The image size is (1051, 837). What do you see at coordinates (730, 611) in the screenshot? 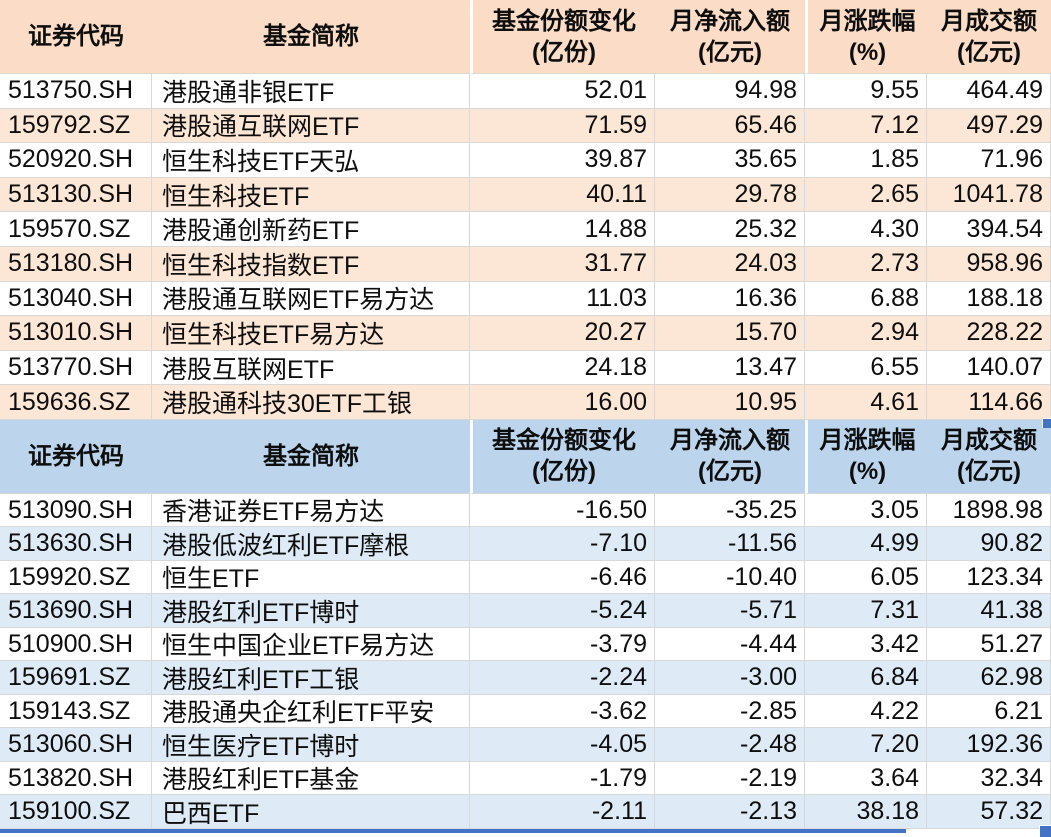
I see `net-inflow-cell: -5.71` at bounding box center [730, 611].